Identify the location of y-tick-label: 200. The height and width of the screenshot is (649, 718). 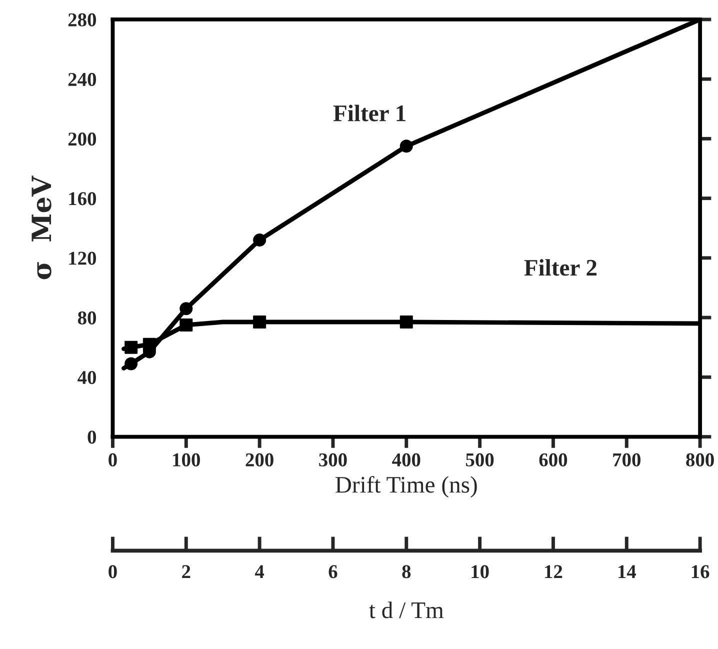
(82, 139).